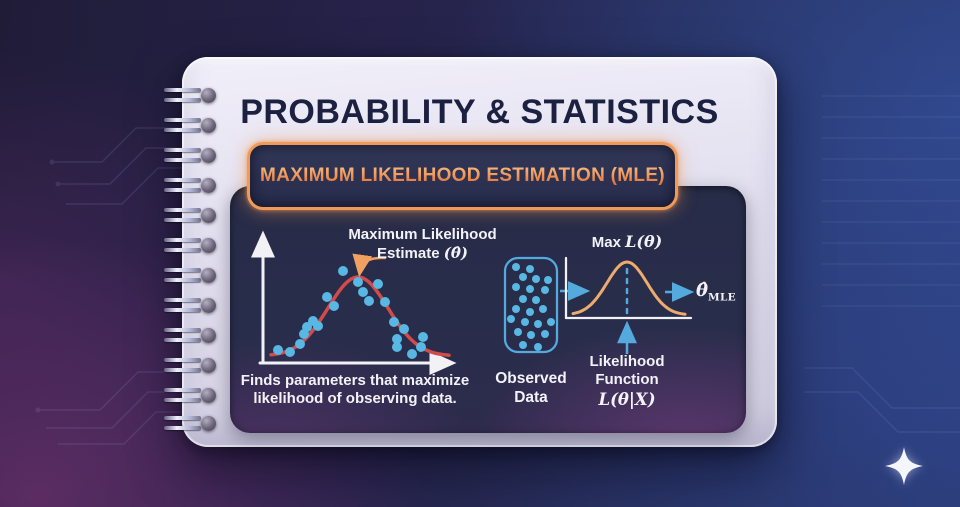  Describe the element at coordinates (473, 302) in the screenshot. I see `mle-diagram` at that location.